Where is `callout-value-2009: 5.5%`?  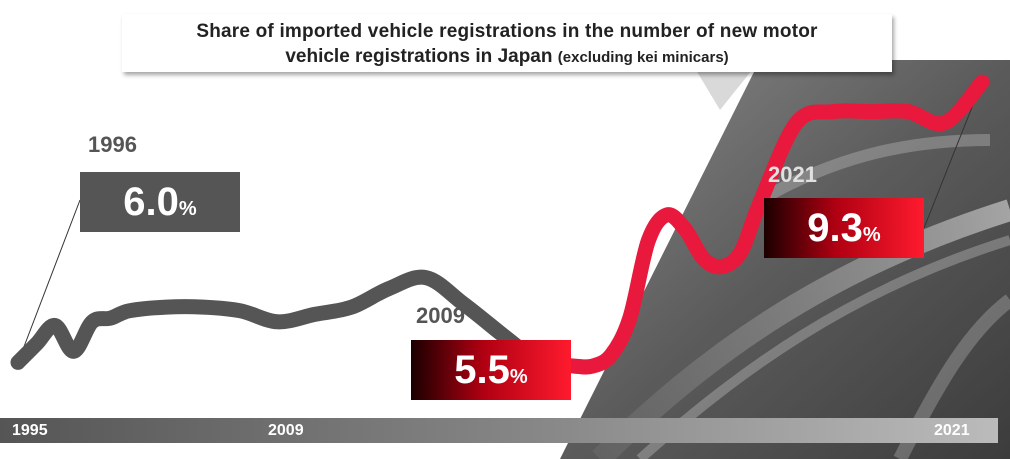 callout-value-2009: 5.5% is located at coordinates (491, 370).